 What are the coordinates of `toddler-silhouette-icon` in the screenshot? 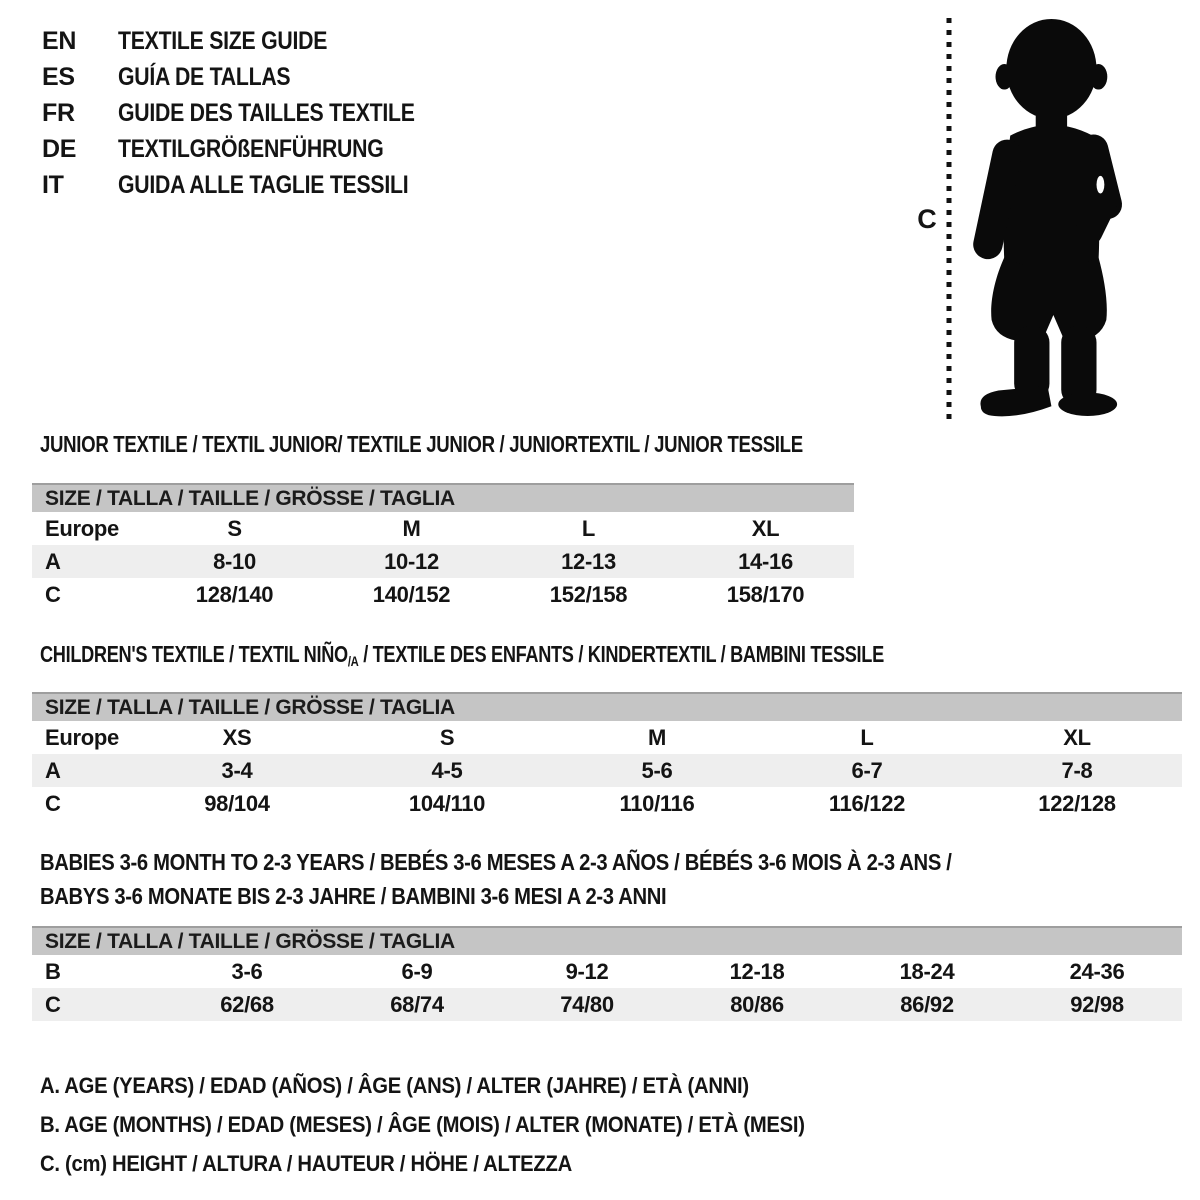 It's located at (1048, 217).